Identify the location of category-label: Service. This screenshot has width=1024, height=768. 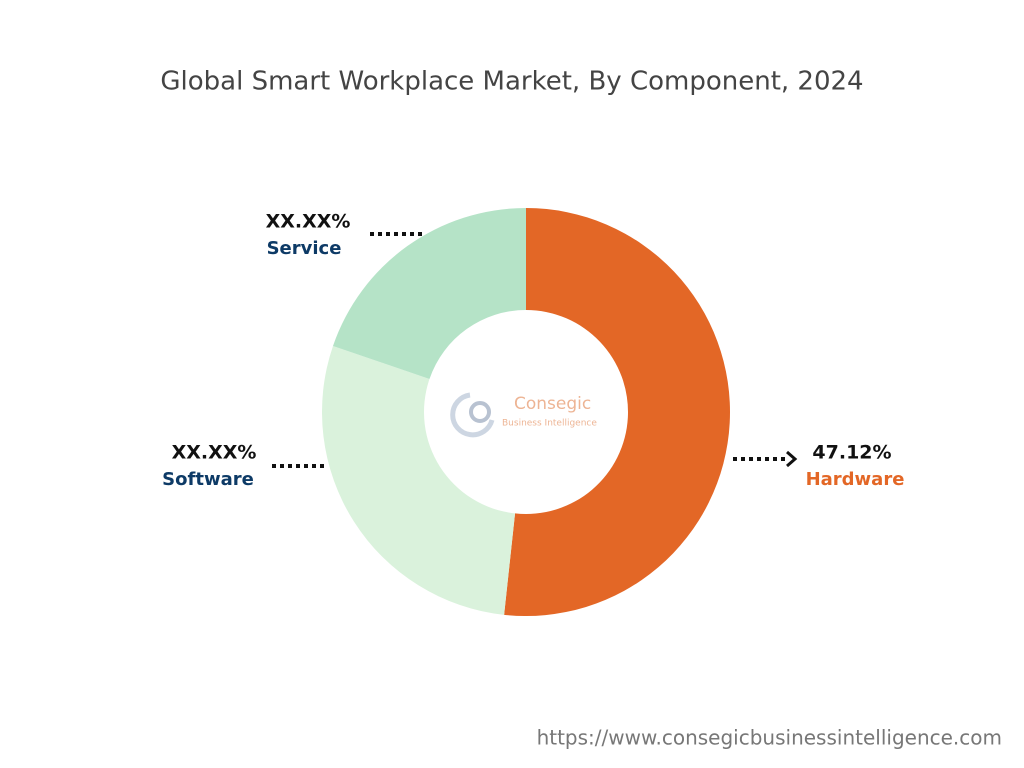
(304, 248).